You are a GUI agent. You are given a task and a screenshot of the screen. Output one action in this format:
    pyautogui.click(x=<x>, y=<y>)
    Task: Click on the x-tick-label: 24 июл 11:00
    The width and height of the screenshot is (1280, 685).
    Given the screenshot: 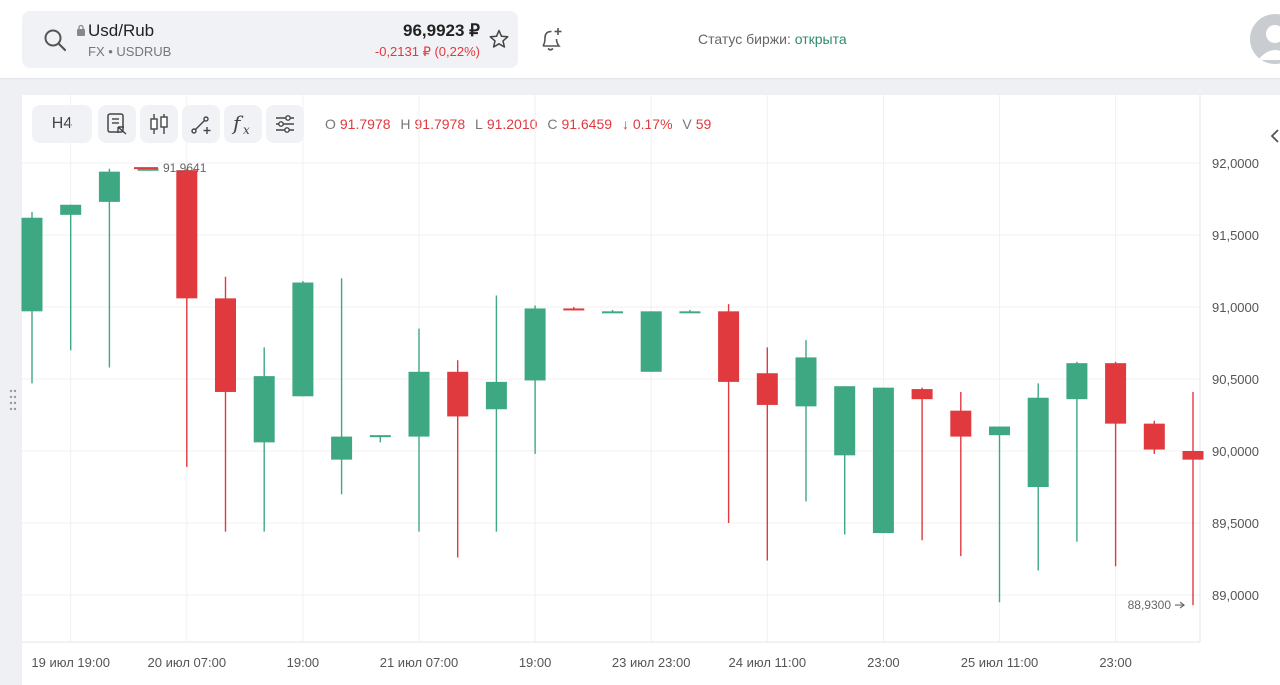 What is the action you would take?
    pyautogui.click(x=768, y=662)
    